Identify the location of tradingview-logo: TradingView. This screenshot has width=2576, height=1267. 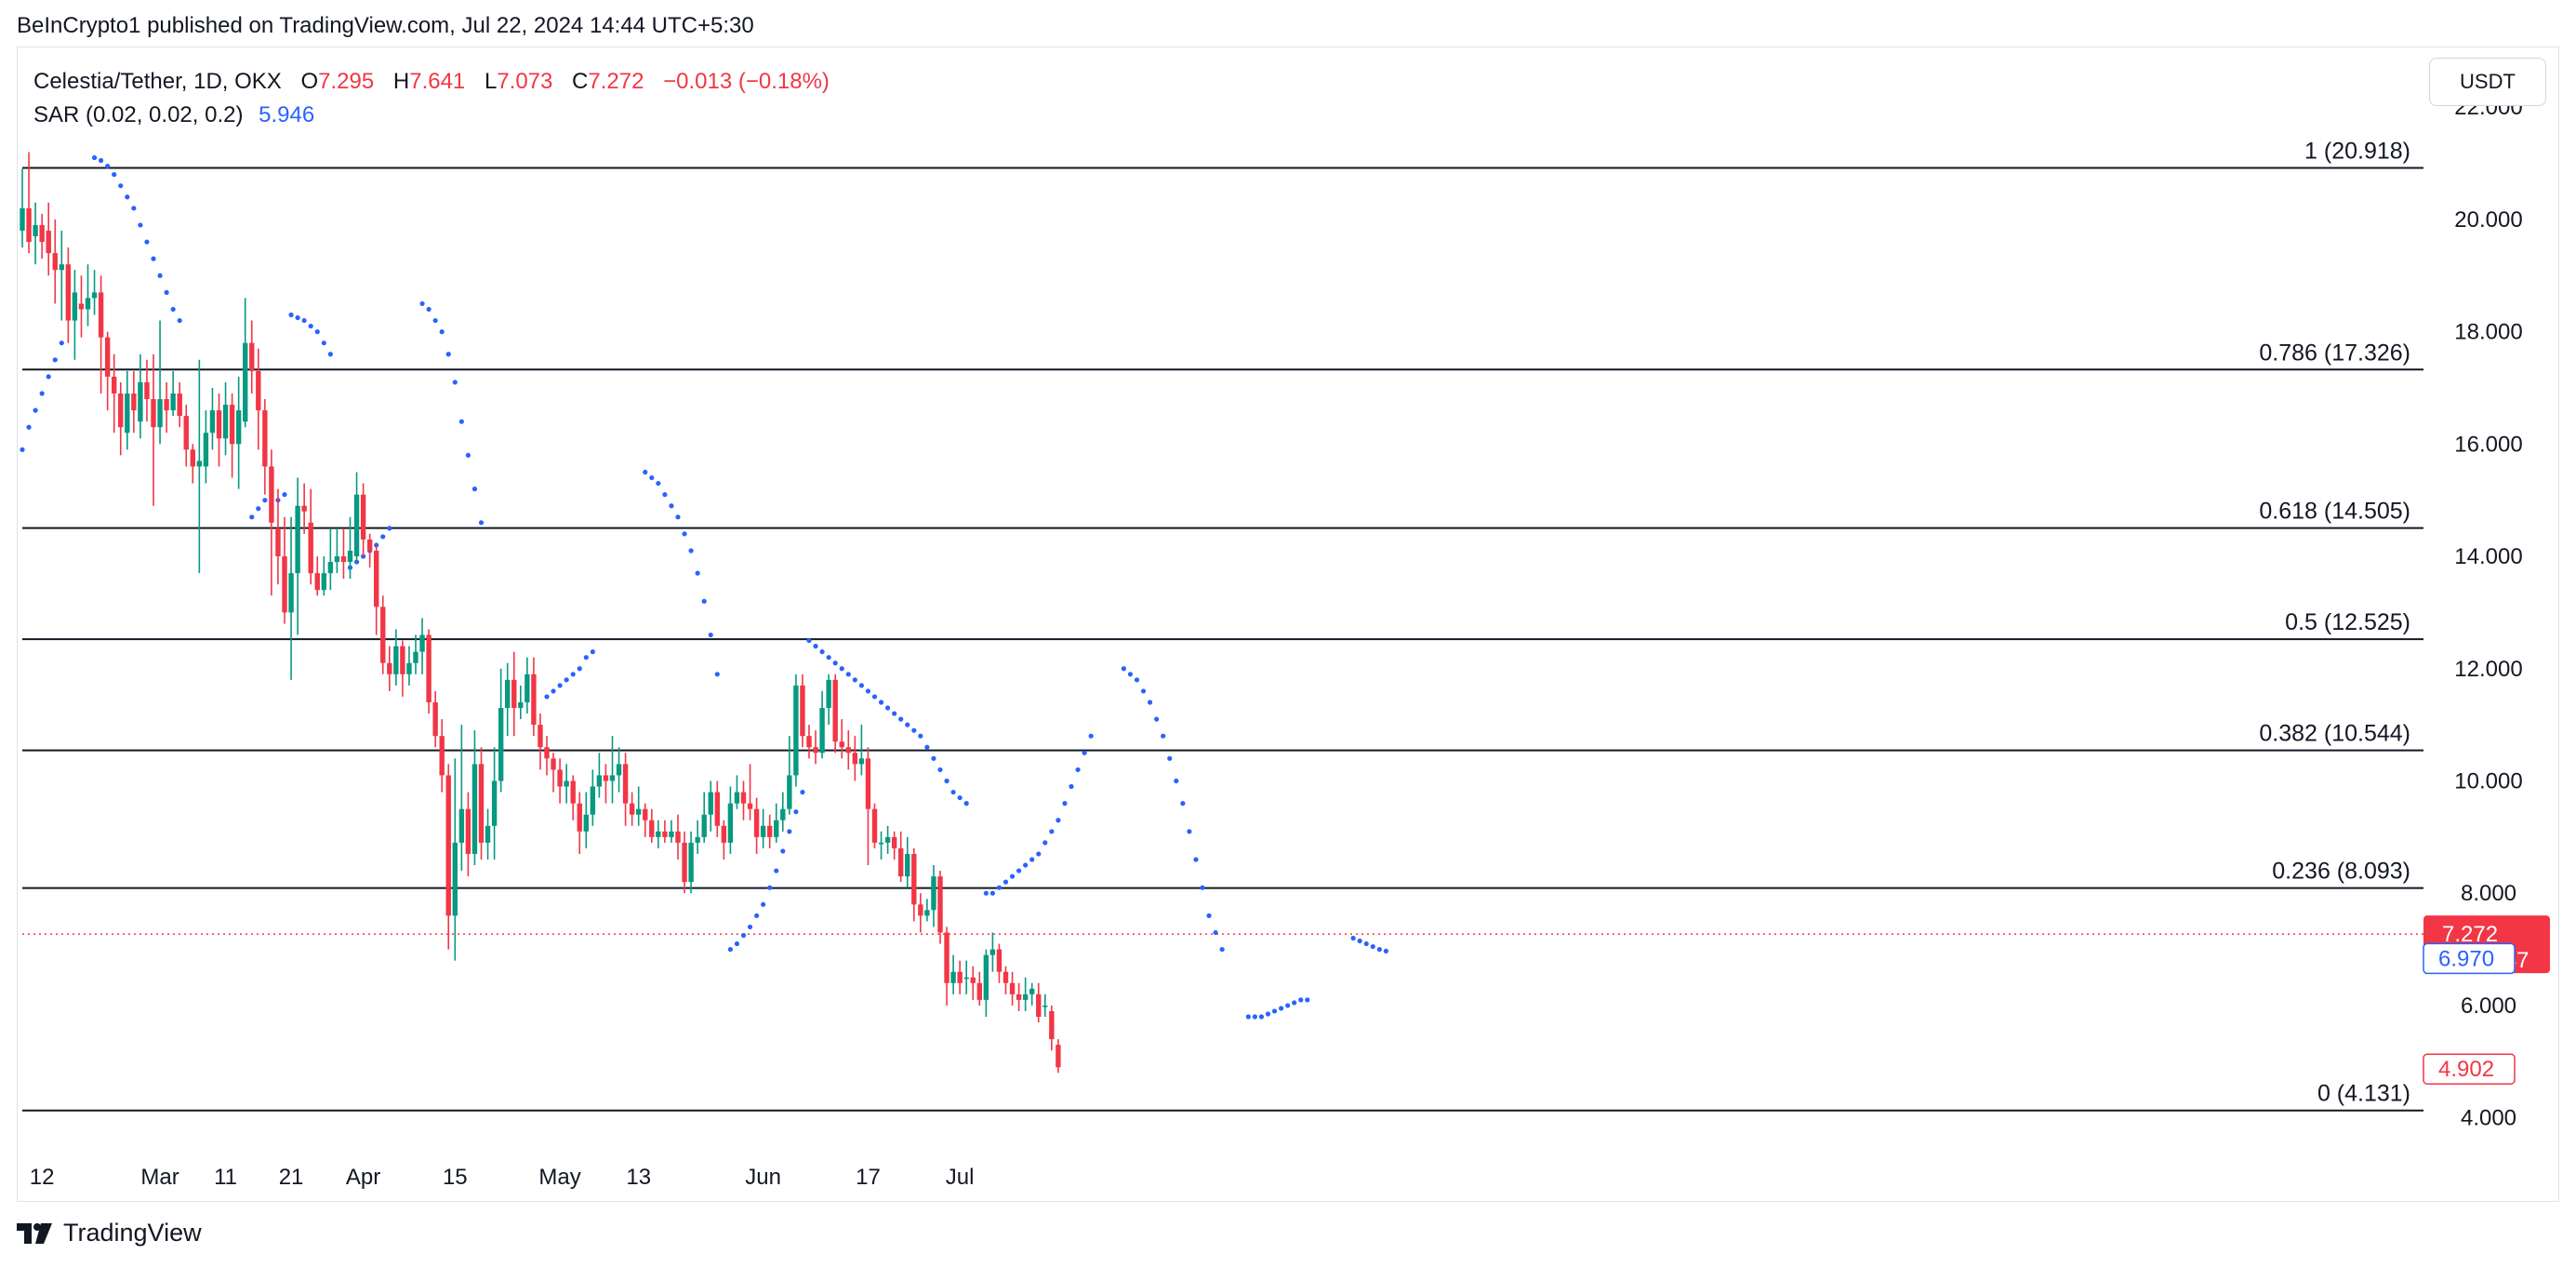
(109, 1233).